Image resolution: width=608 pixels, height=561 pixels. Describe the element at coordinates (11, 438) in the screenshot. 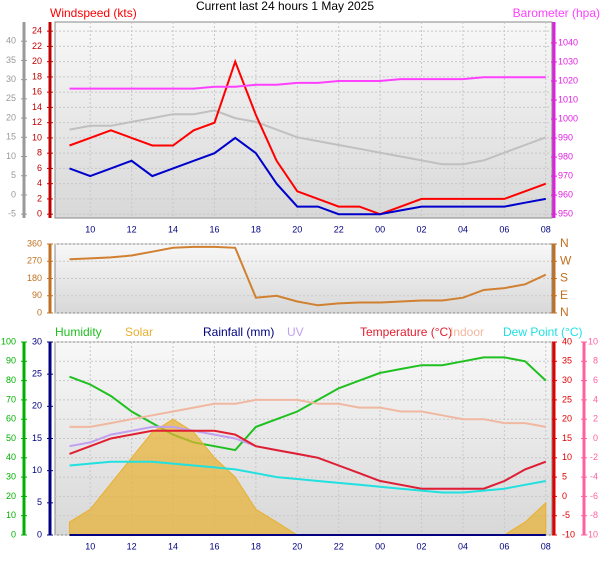

I see `y-tick-label: 50` at that location.